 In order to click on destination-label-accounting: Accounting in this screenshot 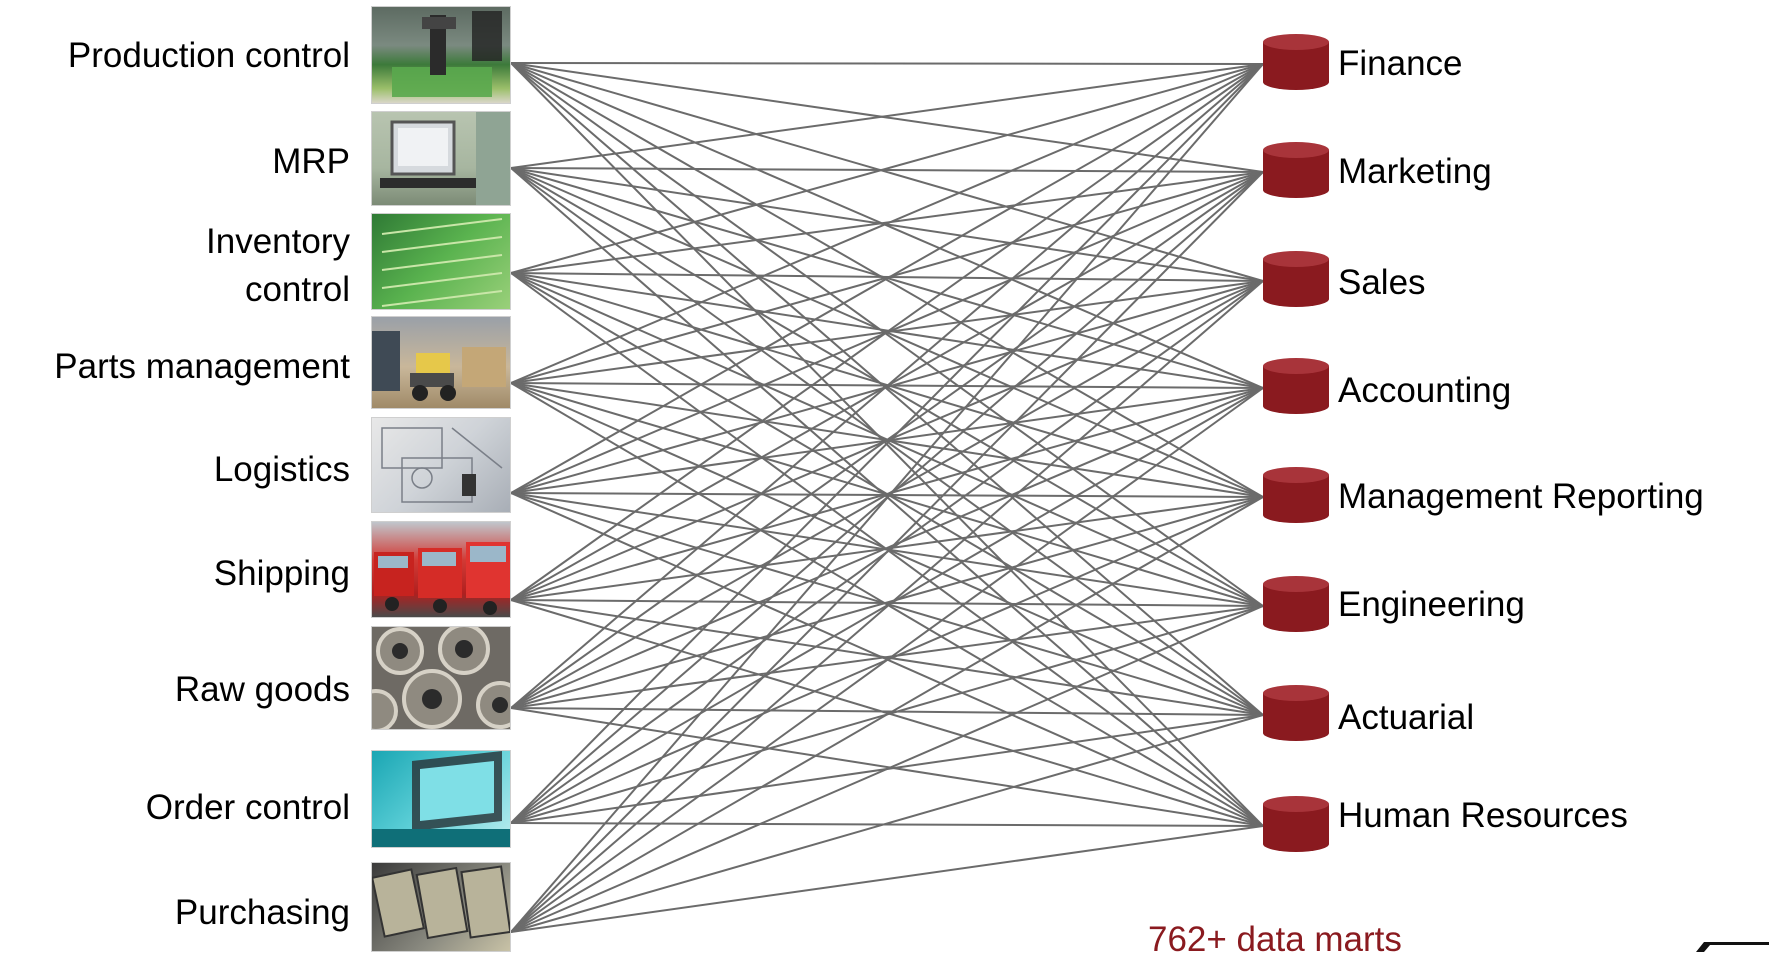, I will do `click(1425, 390)`.